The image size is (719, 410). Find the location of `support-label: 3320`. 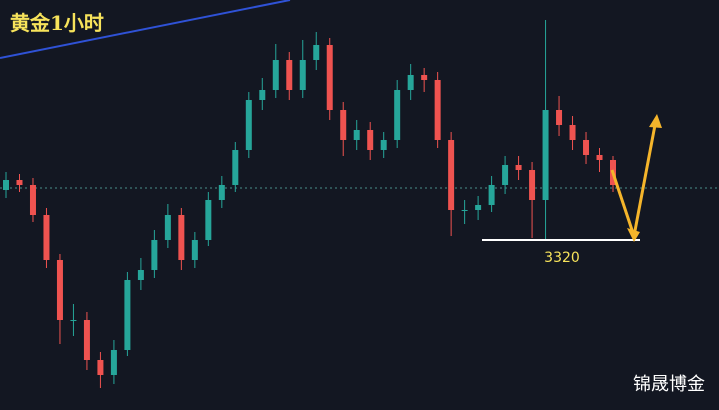

support-label: 3320 is located at coordinates (562, 258).